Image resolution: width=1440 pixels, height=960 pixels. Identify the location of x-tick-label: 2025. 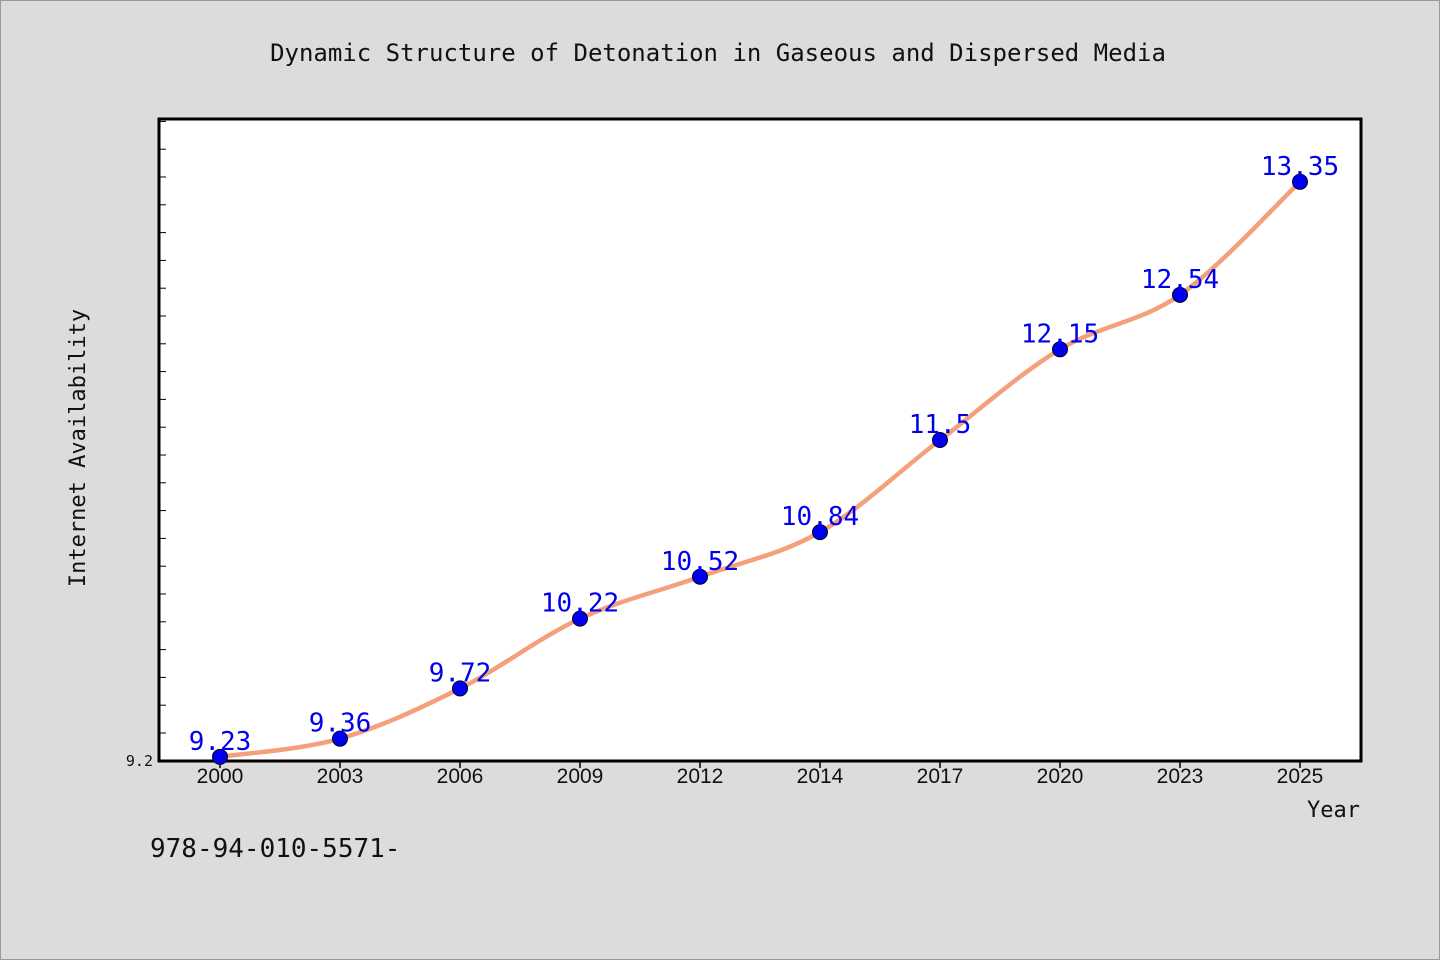
(1300, 776).